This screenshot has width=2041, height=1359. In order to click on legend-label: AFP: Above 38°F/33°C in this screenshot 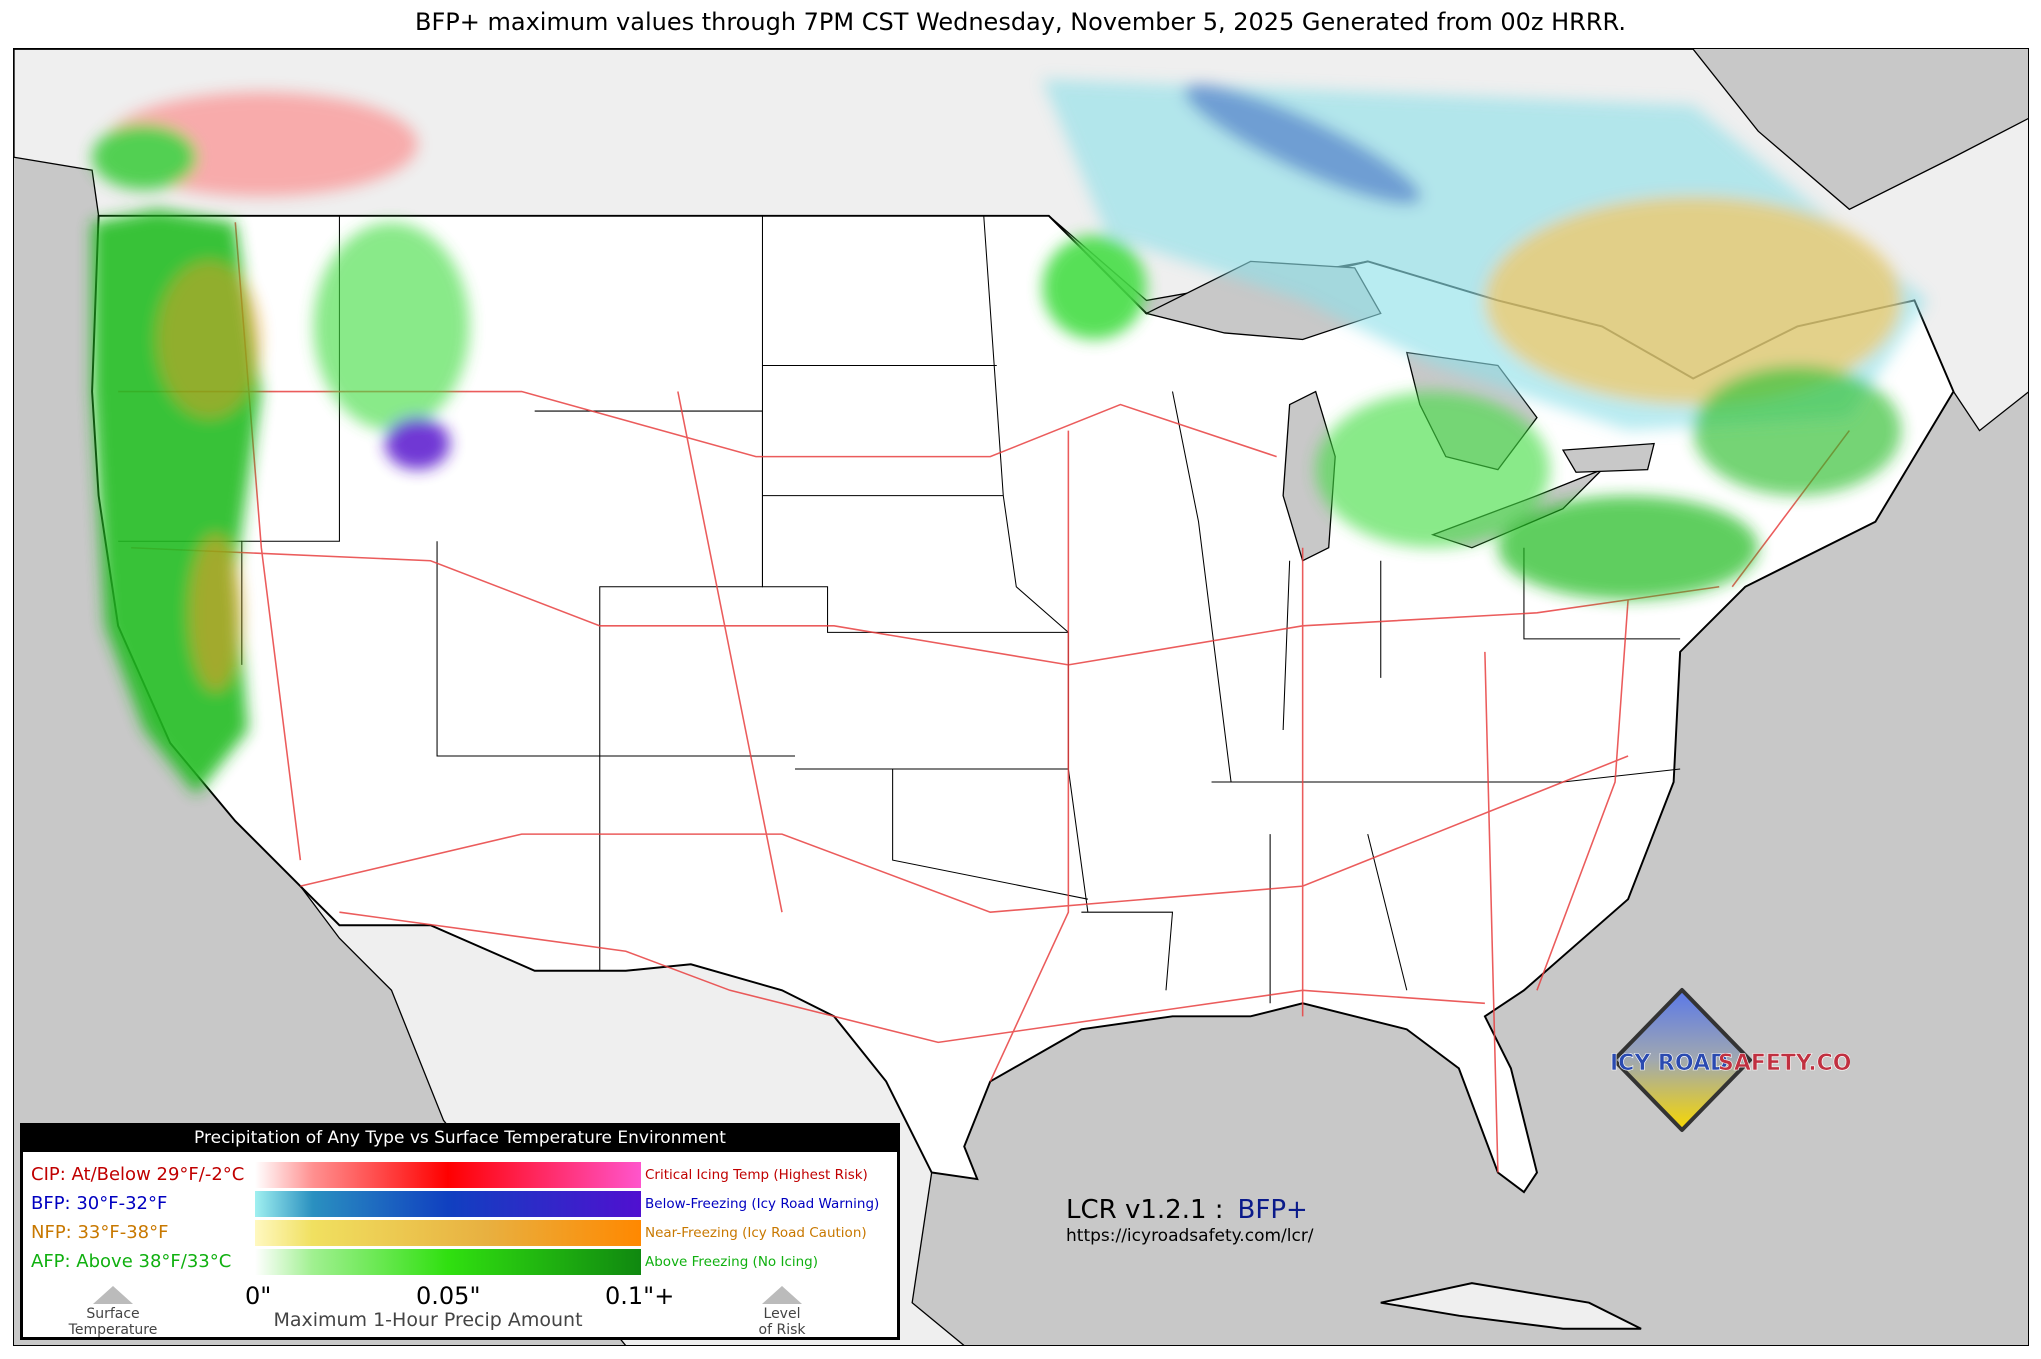, I will do `click(131, 1261)`.